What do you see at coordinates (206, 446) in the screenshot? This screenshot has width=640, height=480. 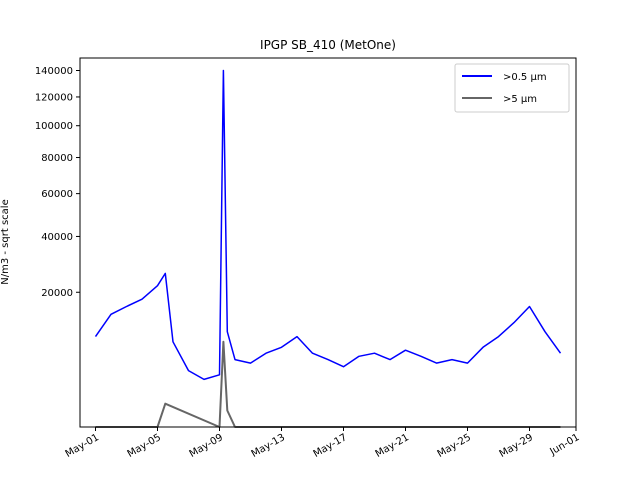 I see `x-tick-label: May-09` at bounding box center [206, 446].